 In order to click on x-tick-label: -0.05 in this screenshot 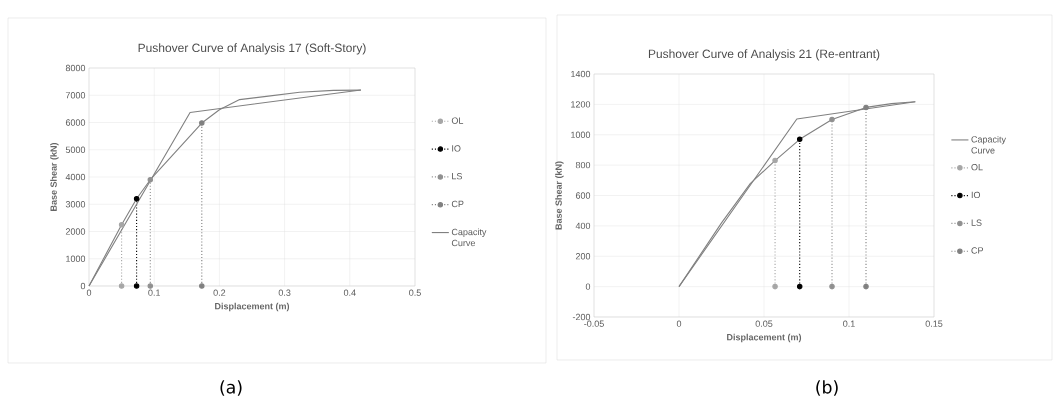, I will do `click(594, 323)`.